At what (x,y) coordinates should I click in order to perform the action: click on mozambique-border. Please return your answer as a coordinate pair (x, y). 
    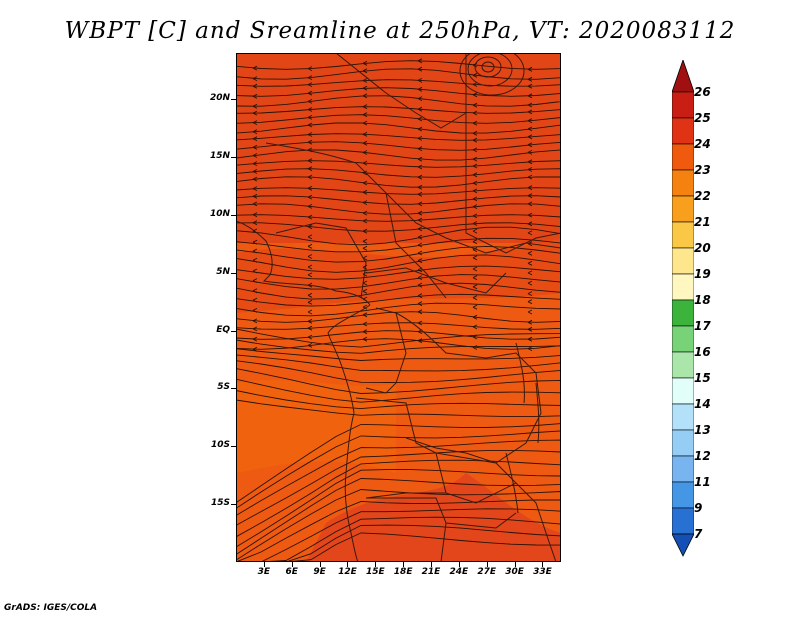
    Looking at the image, I should click on (536, 522).